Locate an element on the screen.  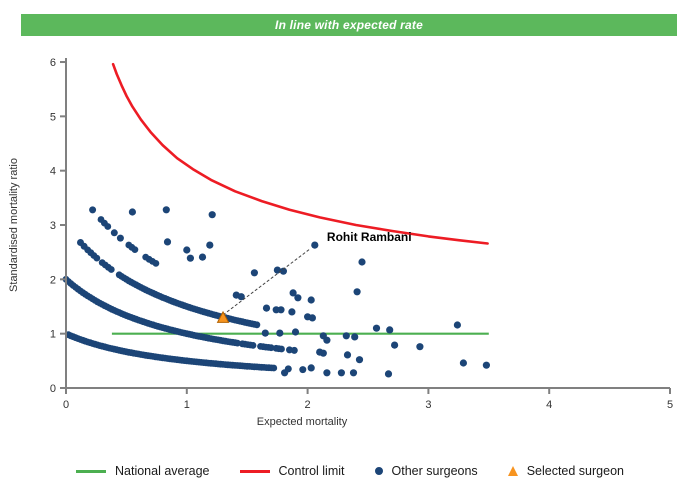
legend-label: National average is located at coordinates (162, 471).